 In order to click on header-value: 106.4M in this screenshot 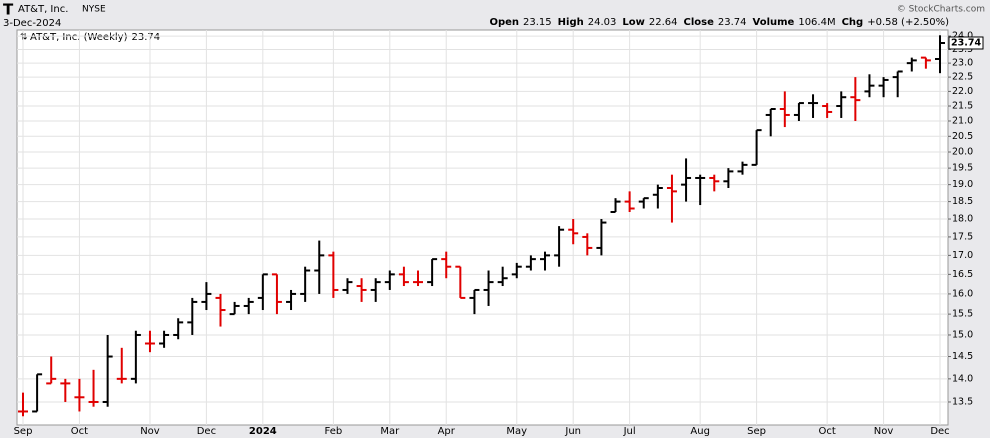, I will do `click(816, 22)`.